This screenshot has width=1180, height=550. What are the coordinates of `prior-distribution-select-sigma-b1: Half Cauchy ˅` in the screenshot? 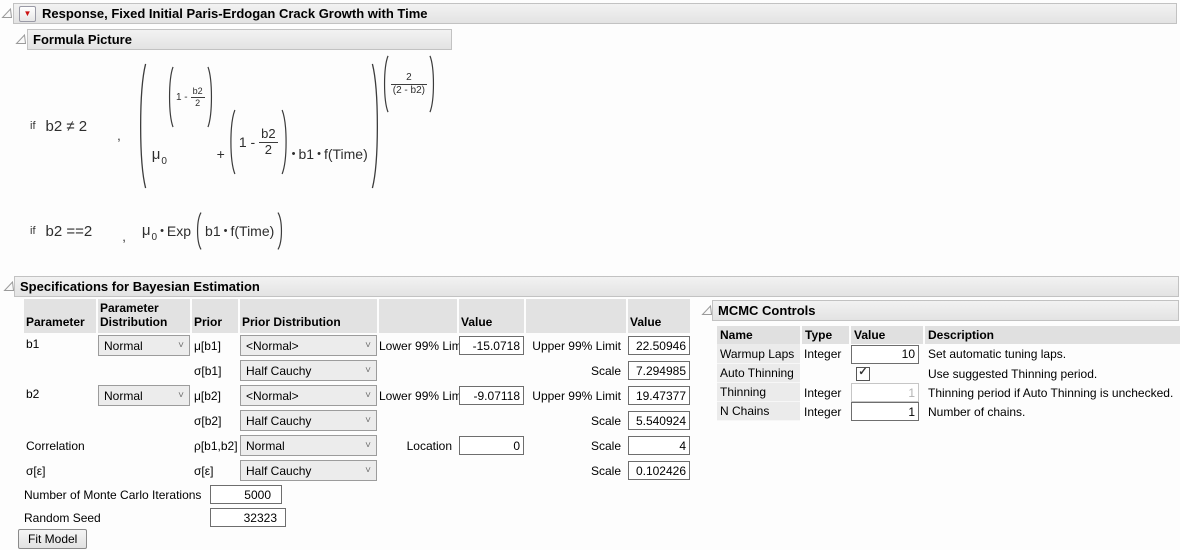 It's located at (308, 370).